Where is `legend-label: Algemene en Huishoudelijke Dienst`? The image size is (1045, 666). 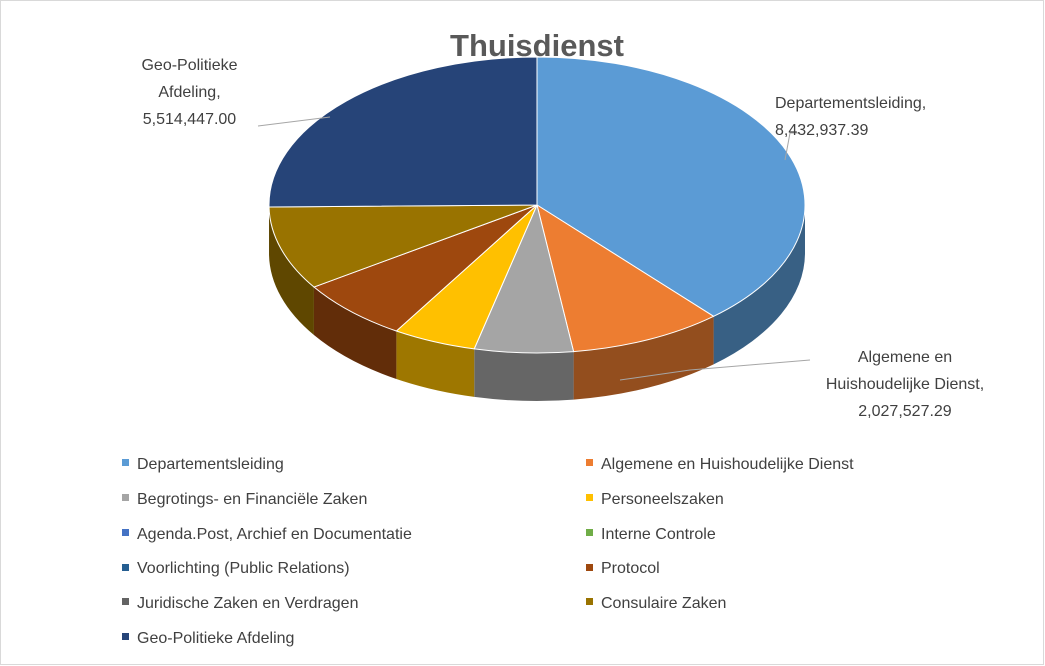 legend-label: Algemene en Huishoudelijke Dienst is located at coordinates (727, 464).